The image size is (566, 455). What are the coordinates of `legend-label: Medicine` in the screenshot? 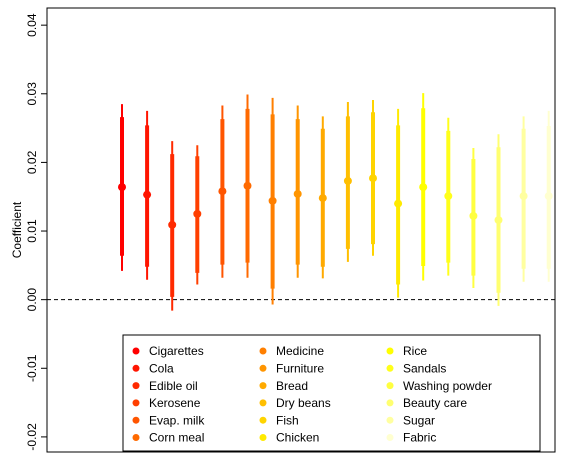 It's located at (300, 351).